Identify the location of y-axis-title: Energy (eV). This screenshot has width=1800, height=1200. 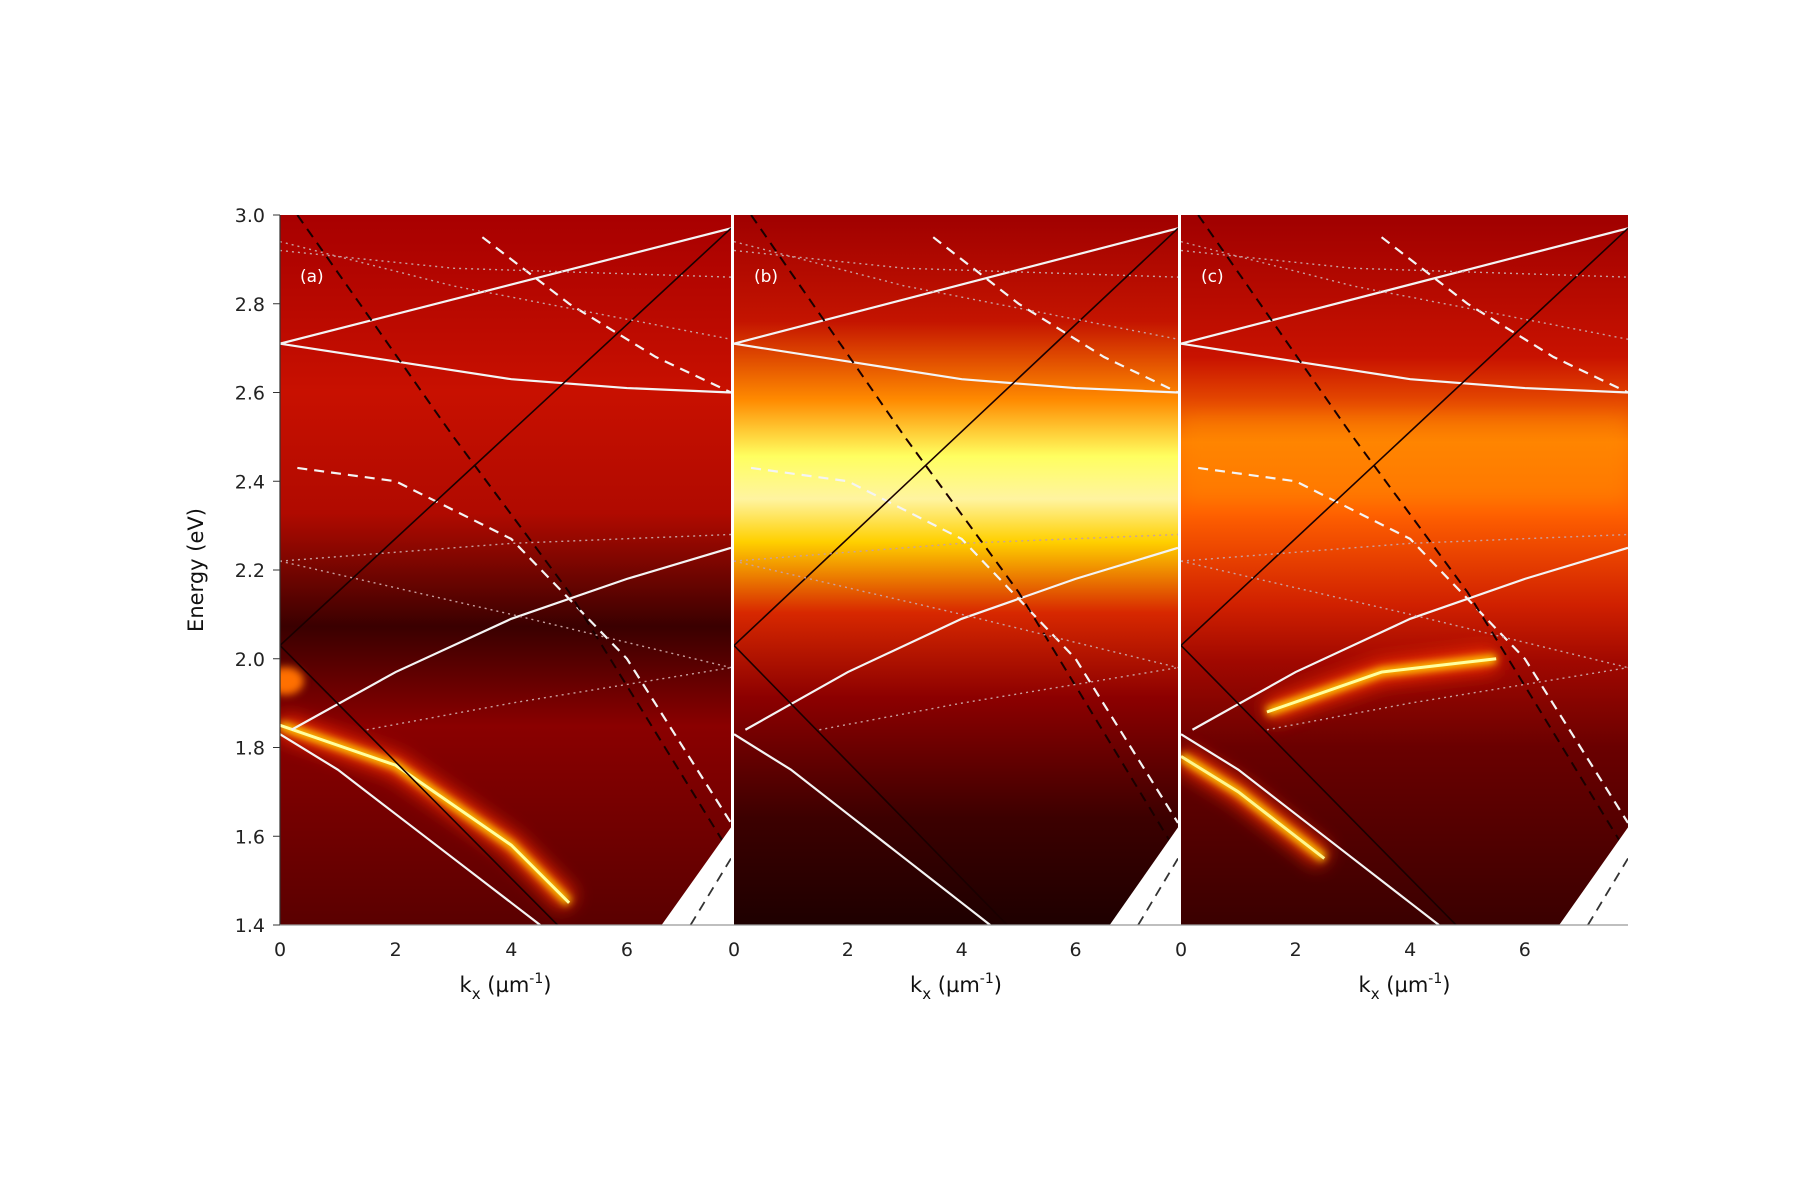
(196, 570).